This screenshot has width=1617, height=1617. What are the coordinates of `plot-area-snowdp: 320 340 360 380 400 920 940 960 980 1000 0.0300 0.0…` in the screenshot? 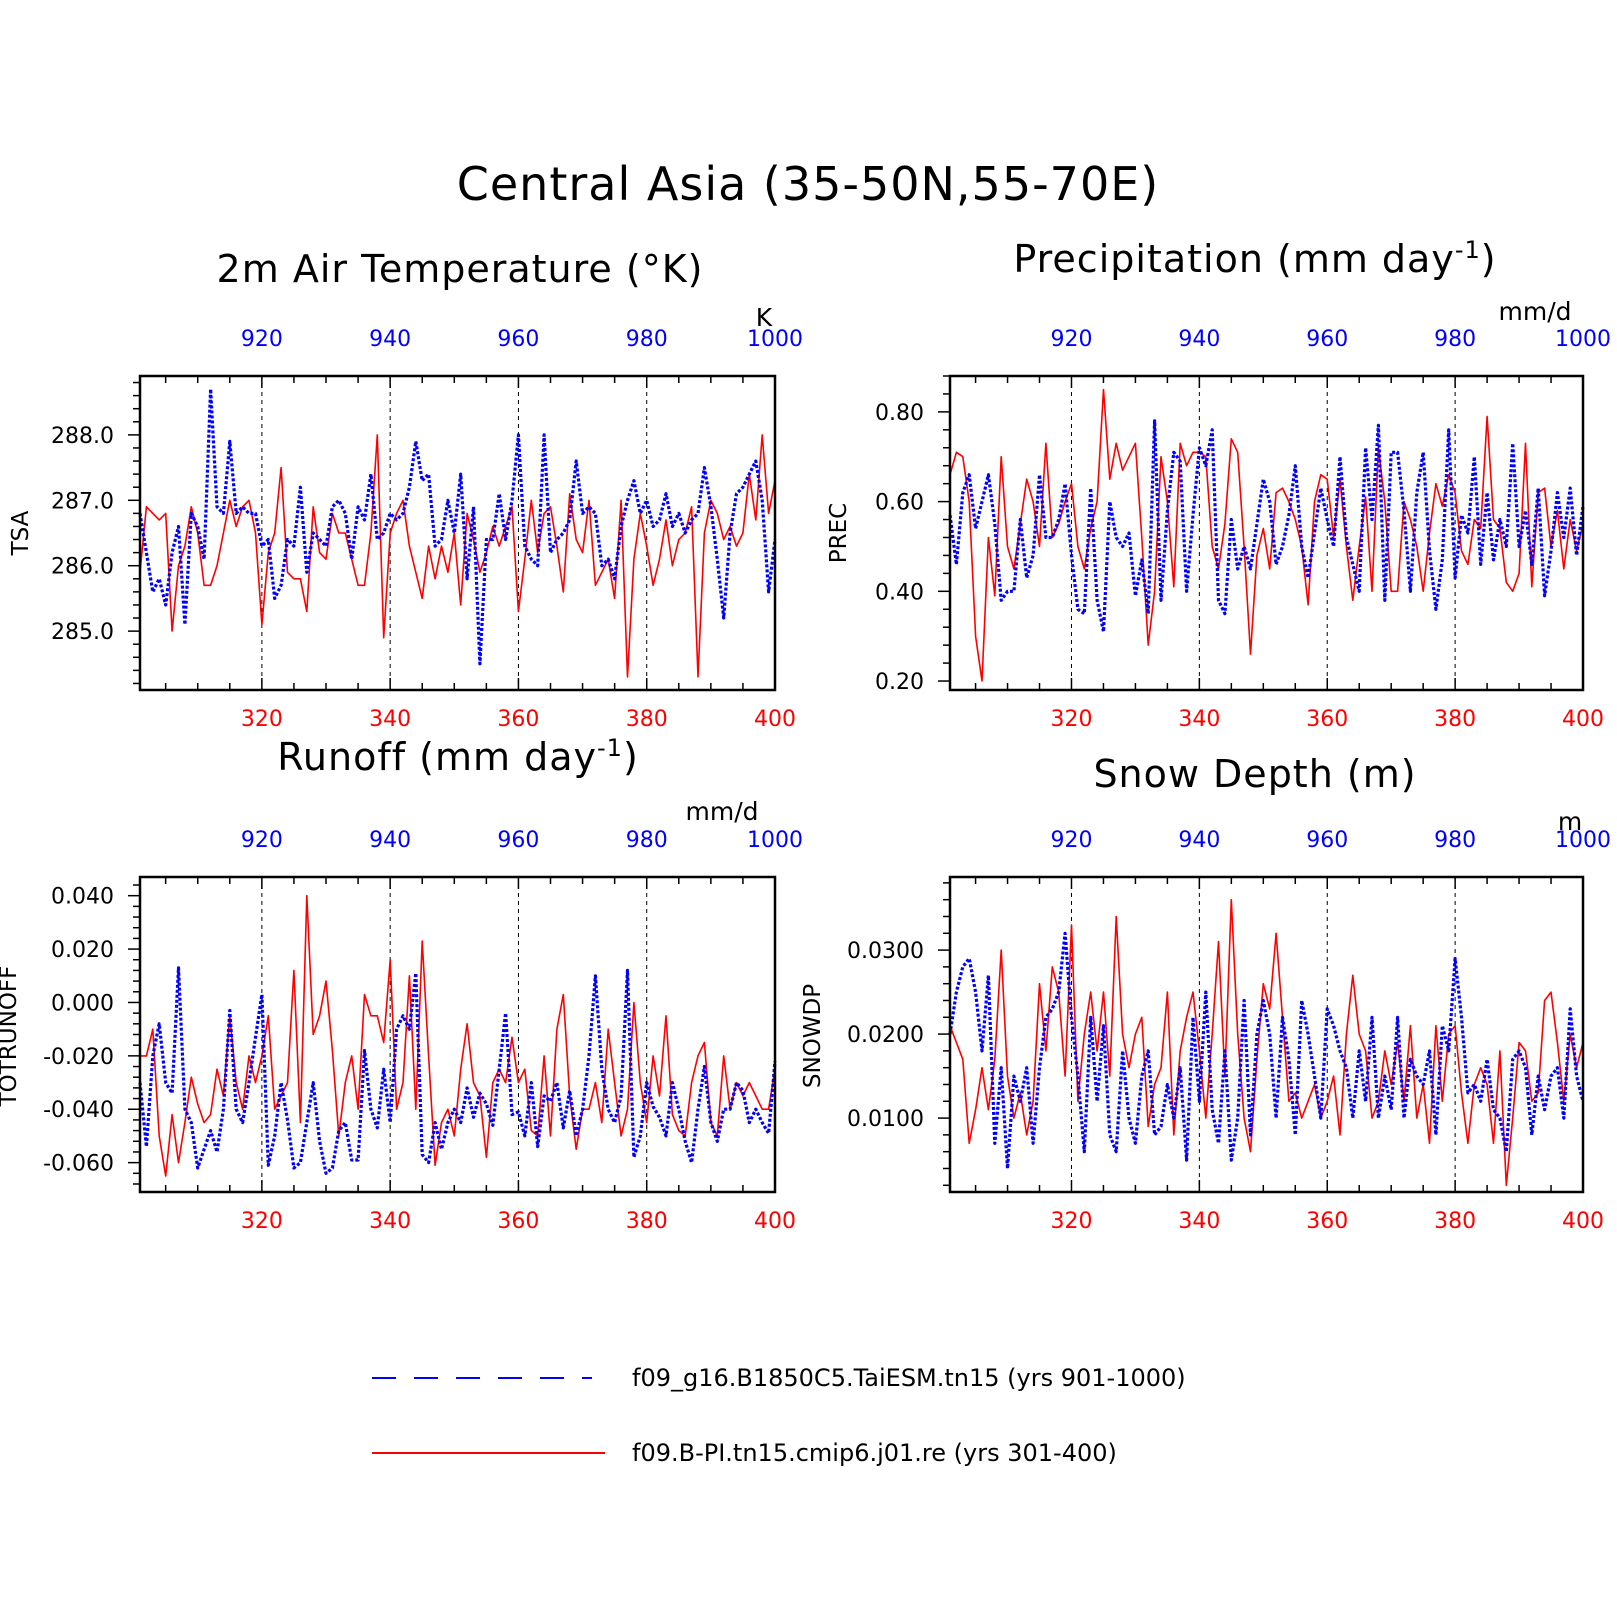 It's located at (1229, 1031).